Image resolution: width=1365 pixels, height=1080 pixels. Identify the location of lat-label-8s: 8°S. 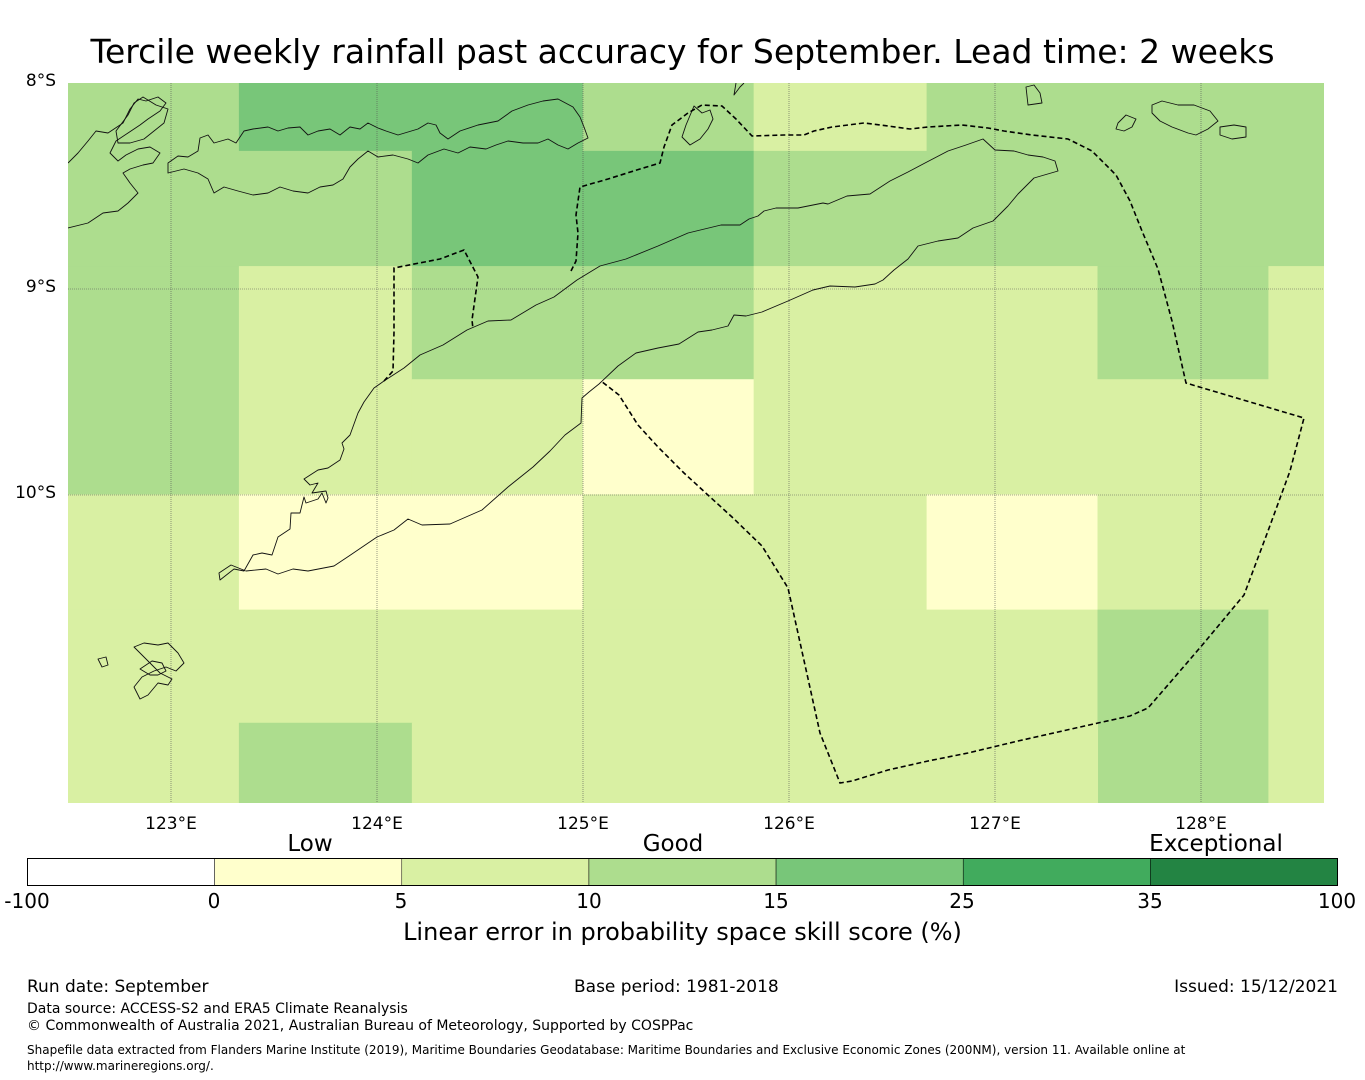
(40, 81).